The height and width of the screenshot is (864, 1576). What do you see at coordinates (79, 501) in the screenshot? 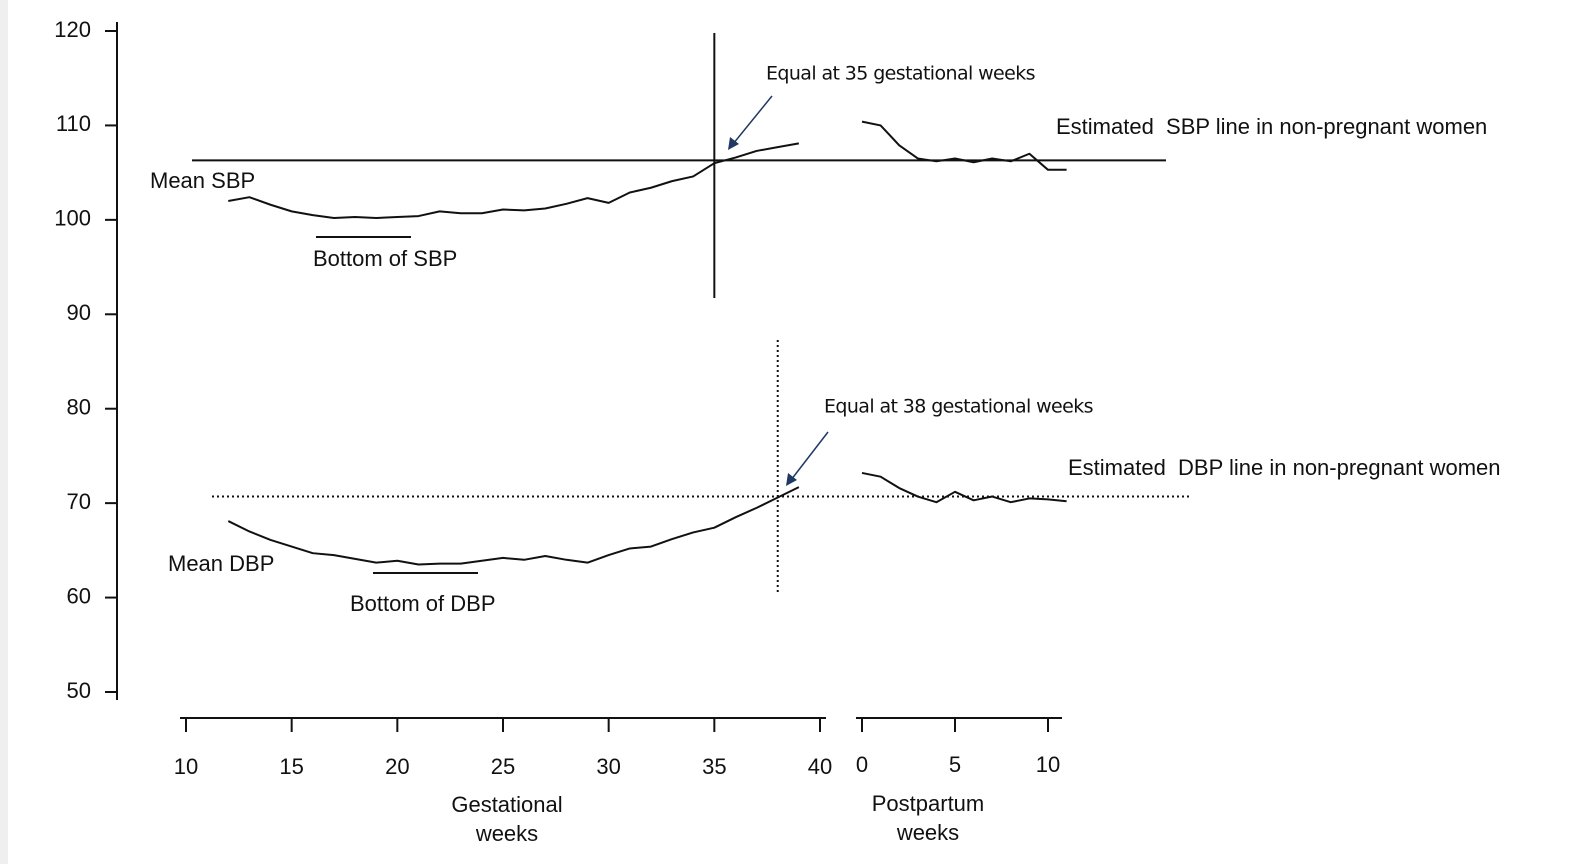
I see `y-tick-label: 70` at bounding box center [79, 501].